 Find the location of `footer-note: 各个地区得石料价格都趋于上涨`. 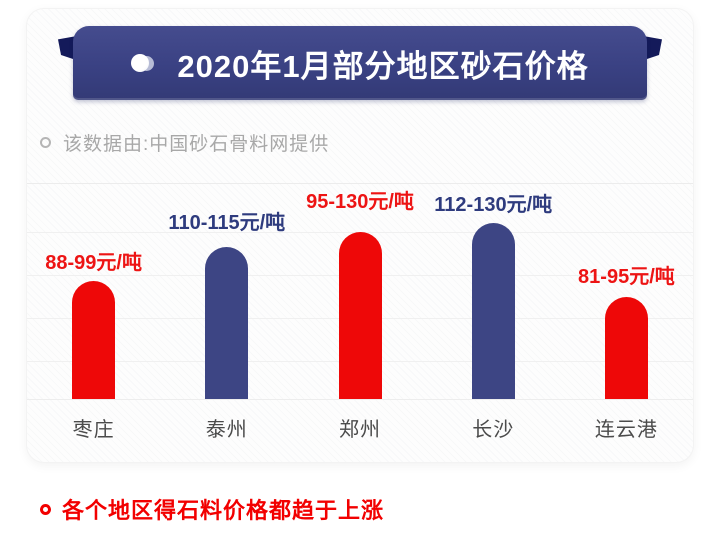

footer-note: 各个地区得石料价格都趋于上涨 is located at coordinates (212, 509).